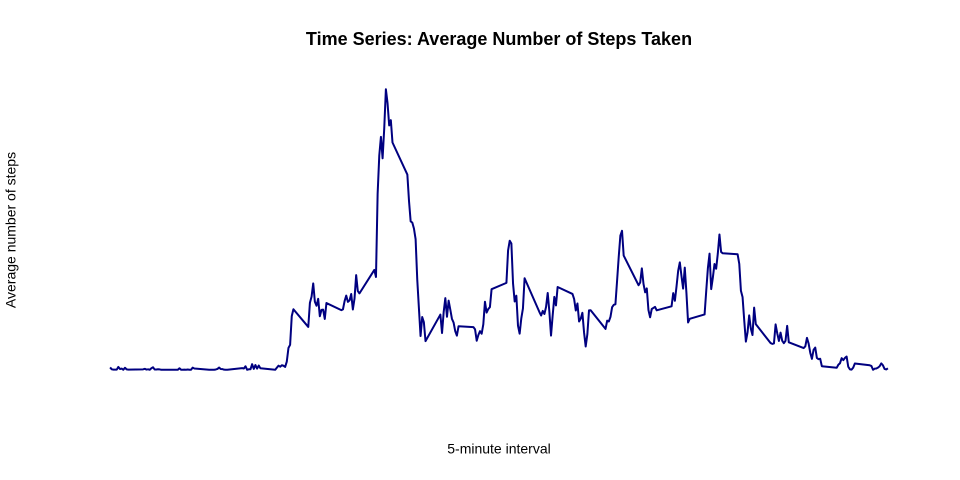  I want to click on y-axis-label: Average number of steps, so click(11, 230).